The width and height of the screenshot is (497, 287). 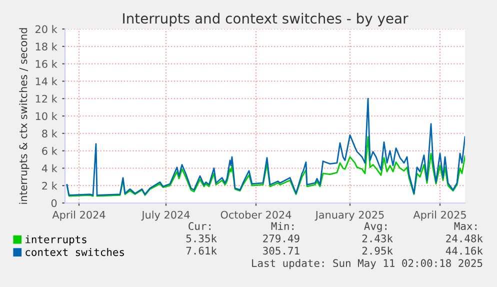 I want to click on y-tick-label: 2 k, so click(x=50, y=186).